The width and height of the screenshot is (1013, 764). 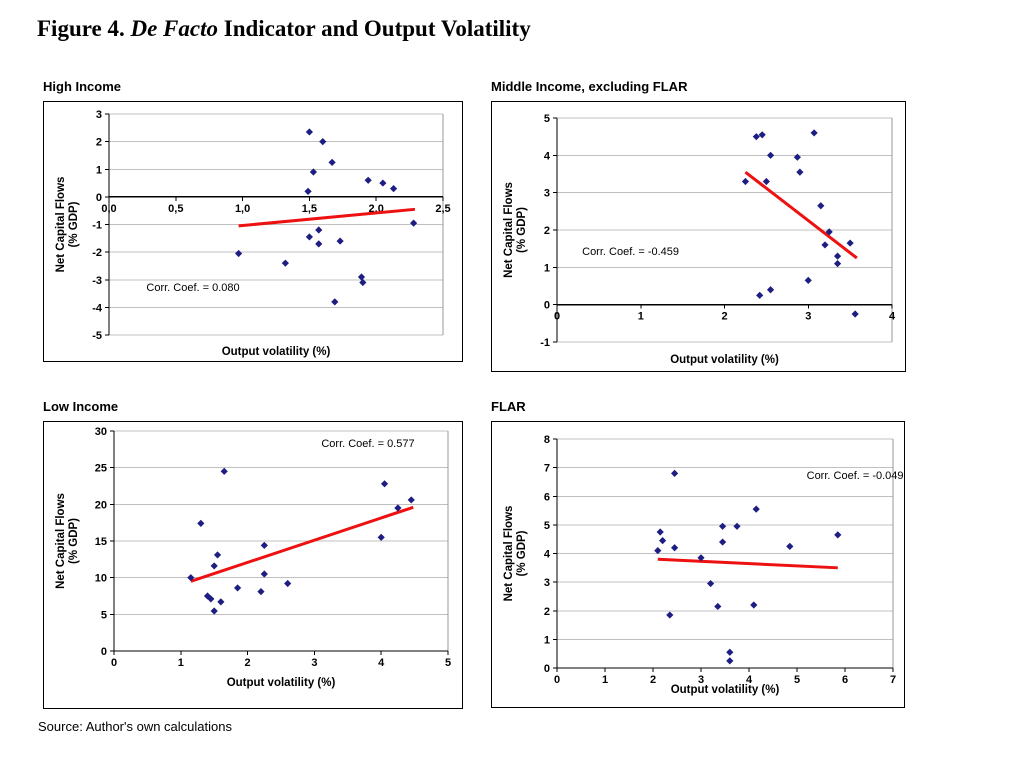 What do you see at coordinates (547, 497) in the screenshot?
I see `y-tick-label: 6` at bounding box center [547, 497].